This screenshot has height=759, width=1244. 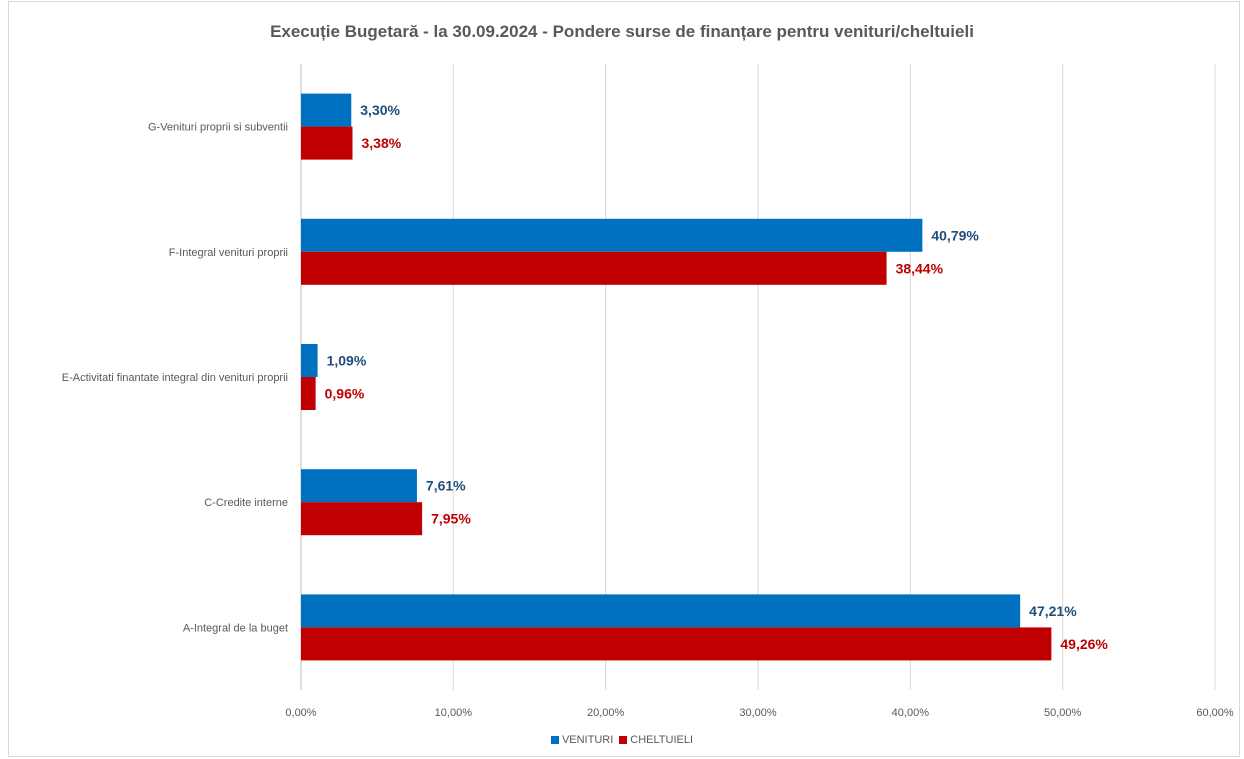 What do you see at coordinates (246, 503) in the screenshot?
I see `category-label: C-Credite interne` at bounding box center [246, 503].